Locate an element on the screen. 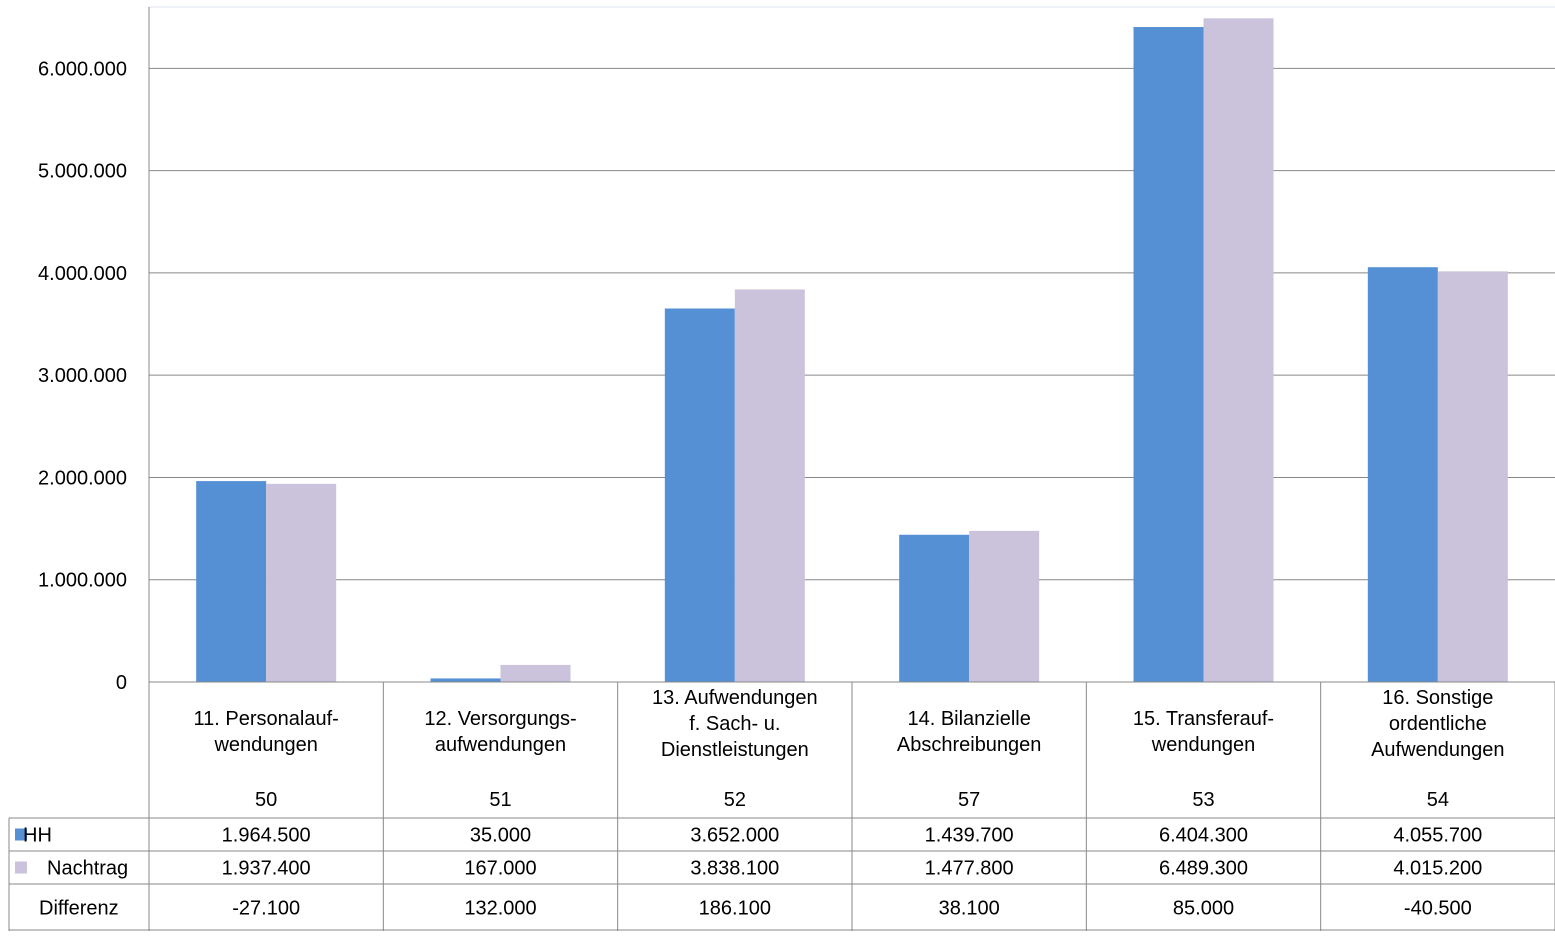  table-cell-differenz-52: 186.100 is located at coordinates (735, 909).